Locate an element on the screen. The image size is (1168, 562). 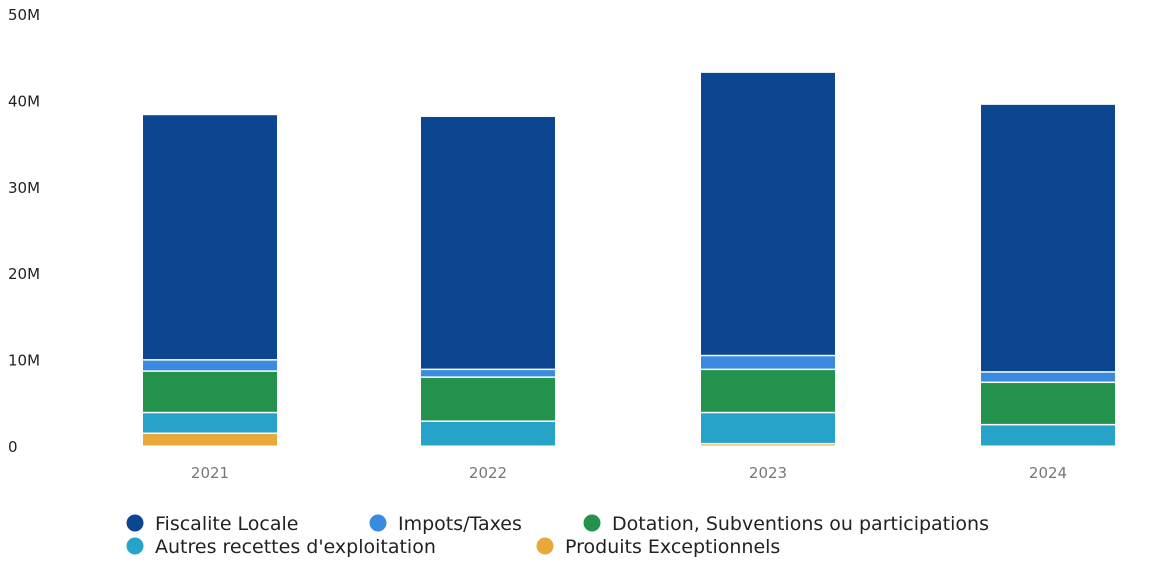
y-tick-label: 10M is located at coordinates (24, 361).